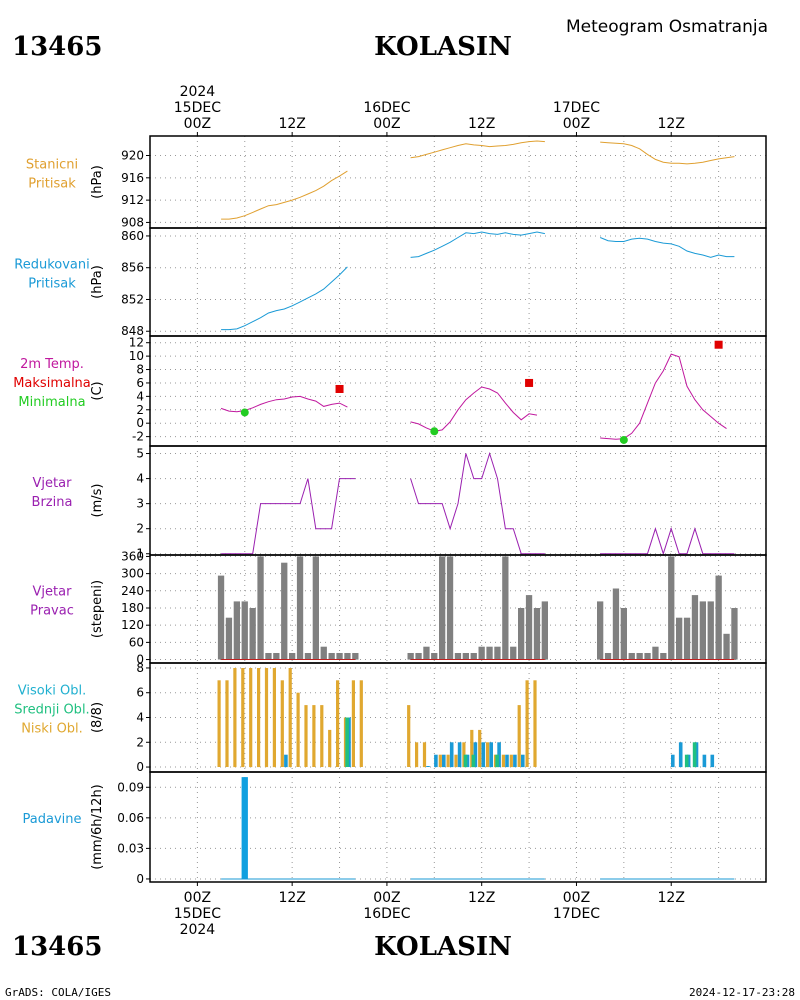 The image size is (800, 1000). What do you see at coordinates (97, 827) in the screenshot?
I see `panel-unit: (mm/6h/12h)` at bounding box center [97, 827].